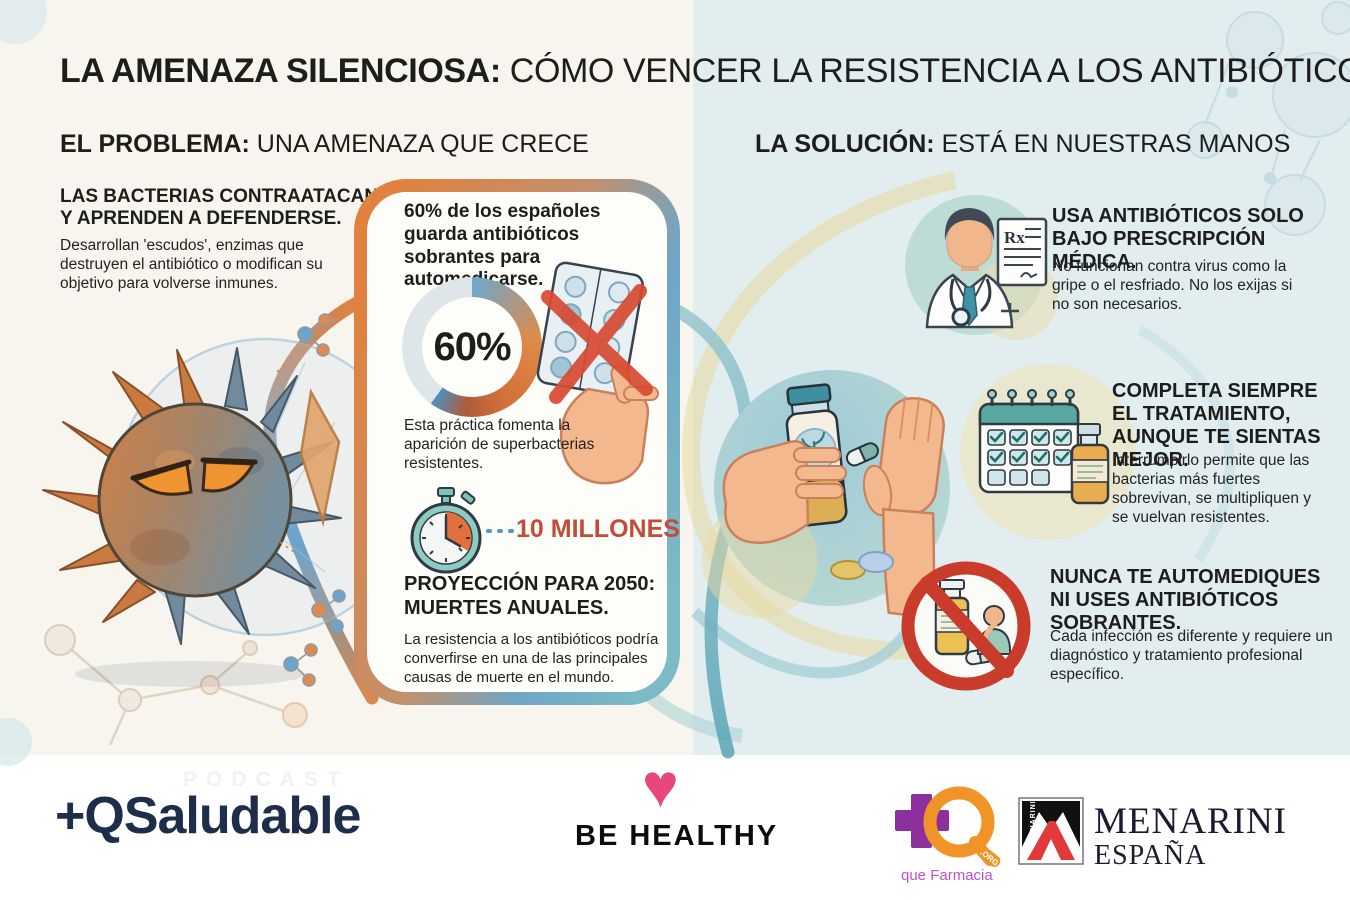 The width and height of the screenshot is (1350, 900). What do you see at coordinates (660, 786) in the screenshot?
I see `heart-icon: ♥` at bounding box center [660, 786].